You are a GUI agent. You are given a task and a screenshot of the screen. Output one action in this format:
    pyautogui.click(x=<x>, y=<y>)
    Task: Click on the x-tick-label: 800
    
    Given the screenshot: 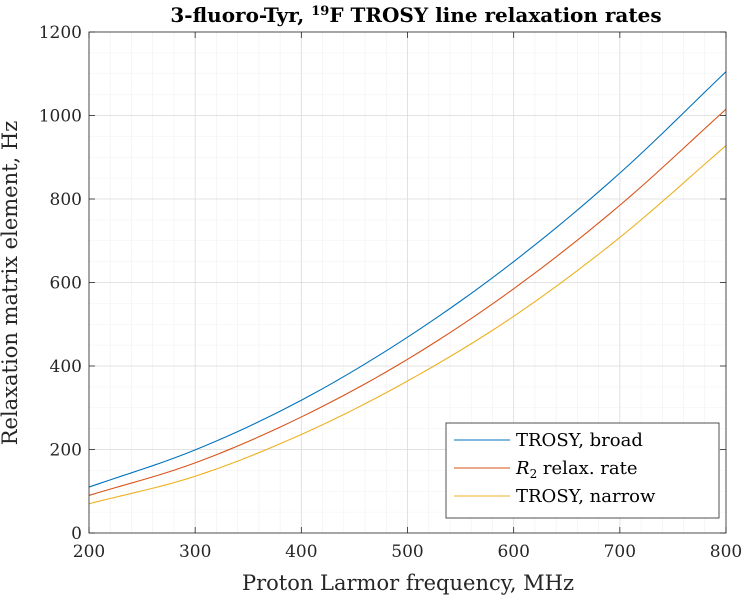 What is the action you would take?
    pyautogui.click(x=726, y=552)
    